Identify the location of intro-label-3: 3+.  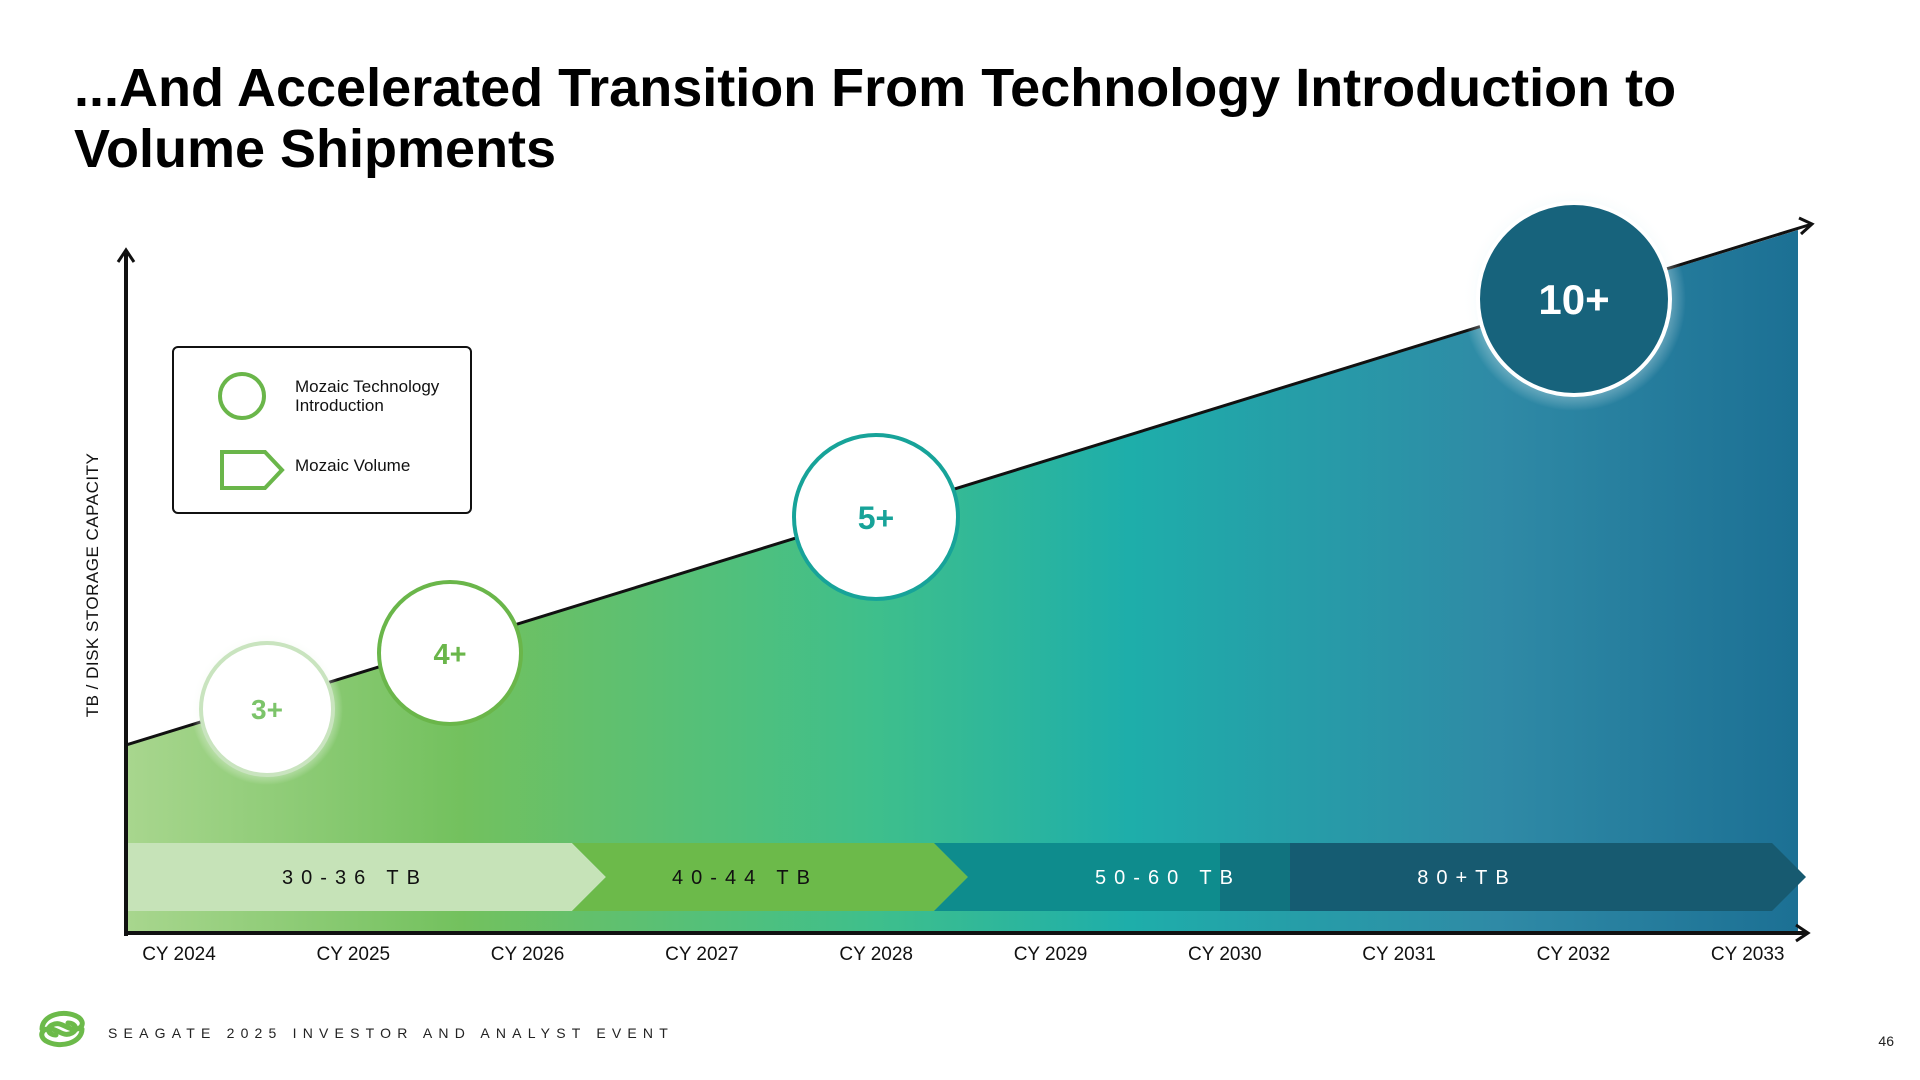
(267, 709).